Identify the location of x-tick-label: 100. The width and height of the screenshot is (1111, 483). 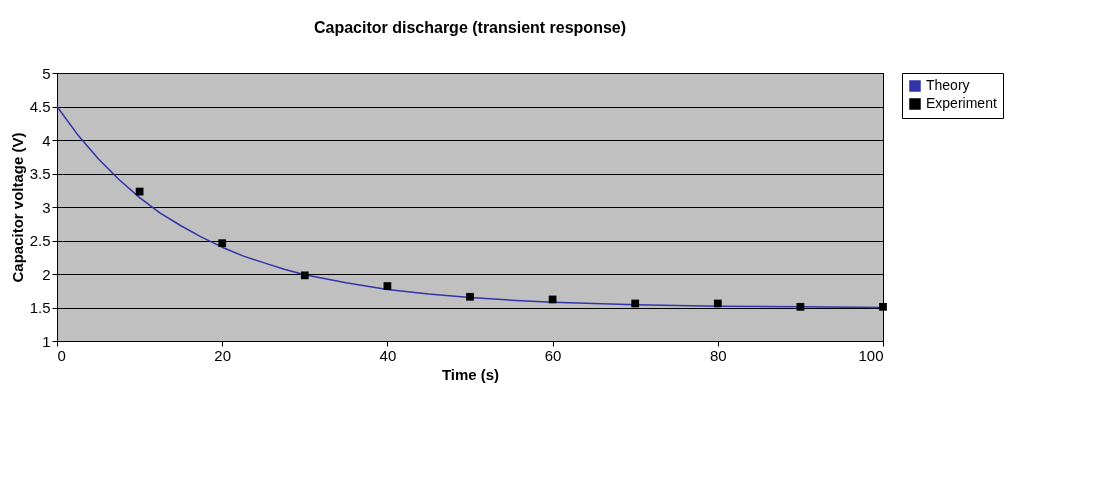
(871, 355).